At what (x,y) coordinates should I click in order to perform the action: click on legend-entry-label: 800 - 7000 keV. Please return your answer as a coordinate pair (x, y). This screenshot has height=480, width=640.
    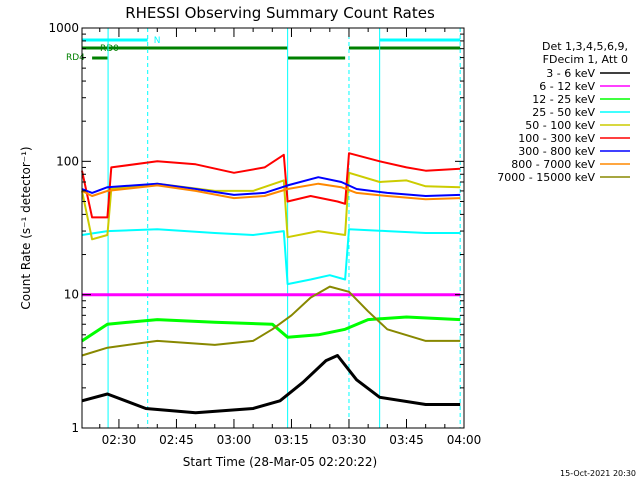
    Looking at the image, I should click on (553, 164).